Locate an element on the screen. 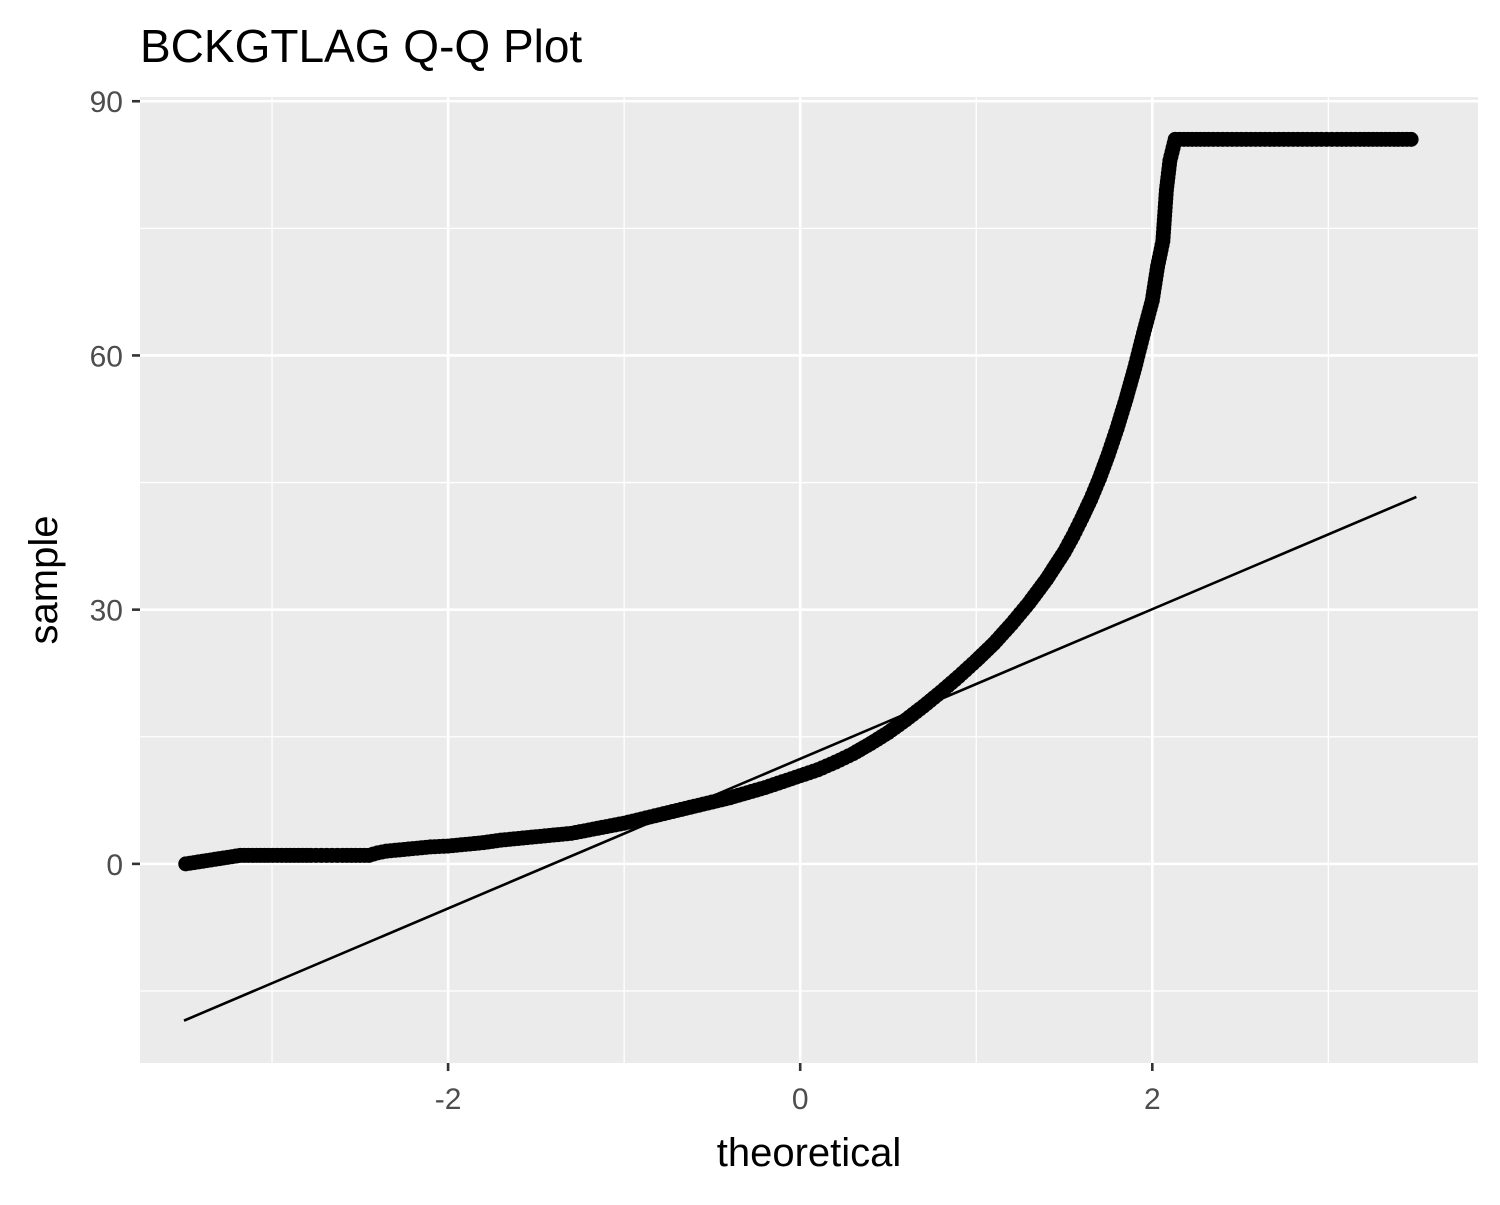 The image size is (1500, 1205). chart-title: BCKGTLAG Q-Q Plot is located at coordinates (361, 46).